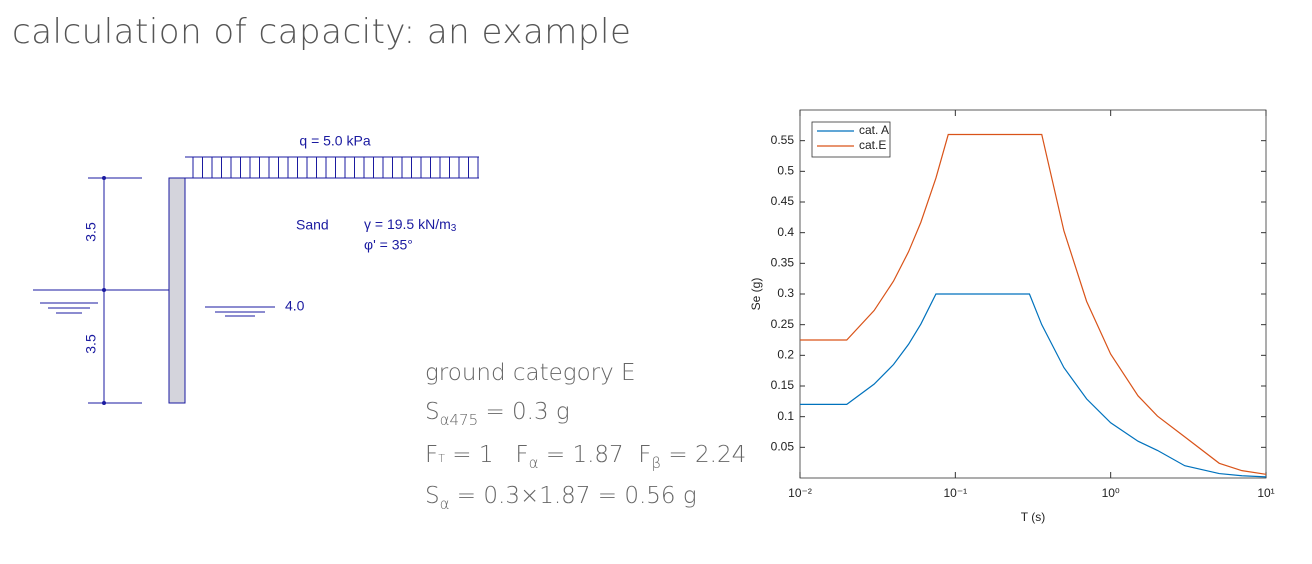 The image size is (1312, 564). I want to click on friction-angle: φ' = 35°, so click(388, 245).